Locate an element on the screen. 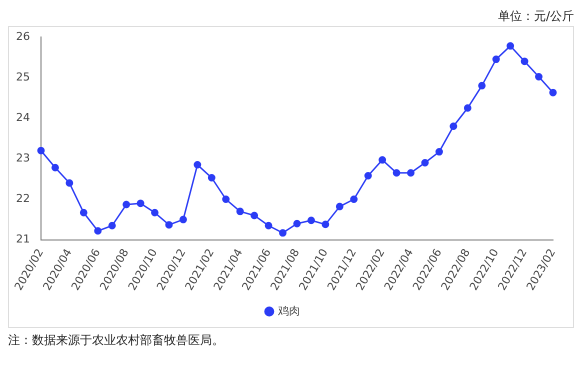  y-tick-label: 25 is located at coordinates (23, 77).